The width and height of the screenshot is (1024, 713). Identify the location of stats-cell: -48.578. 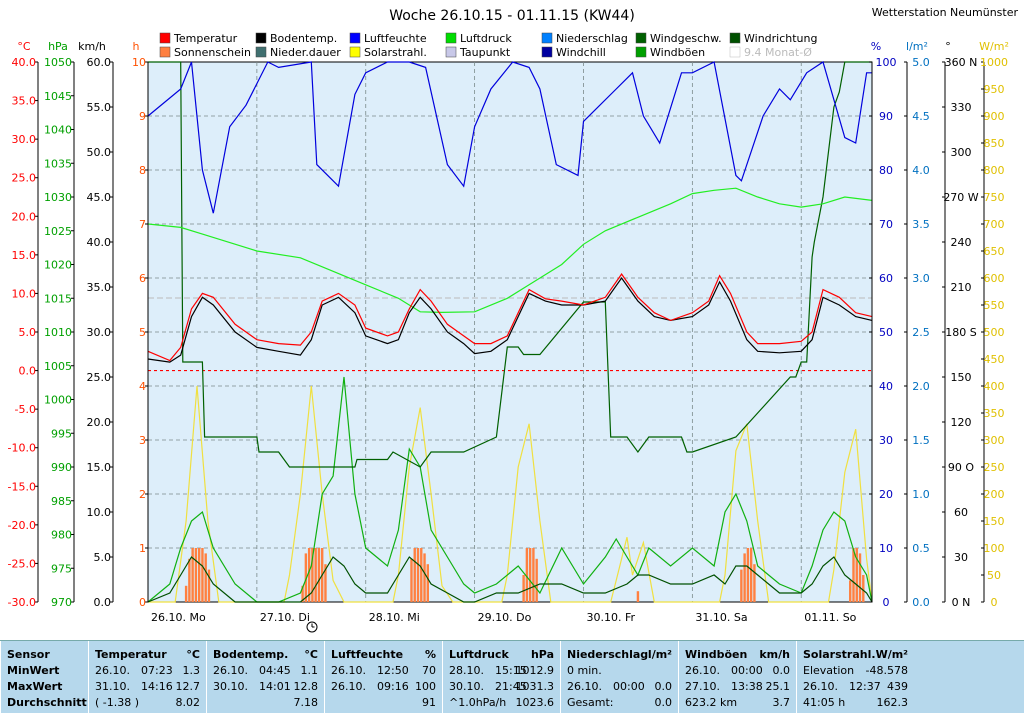
(886, 670).